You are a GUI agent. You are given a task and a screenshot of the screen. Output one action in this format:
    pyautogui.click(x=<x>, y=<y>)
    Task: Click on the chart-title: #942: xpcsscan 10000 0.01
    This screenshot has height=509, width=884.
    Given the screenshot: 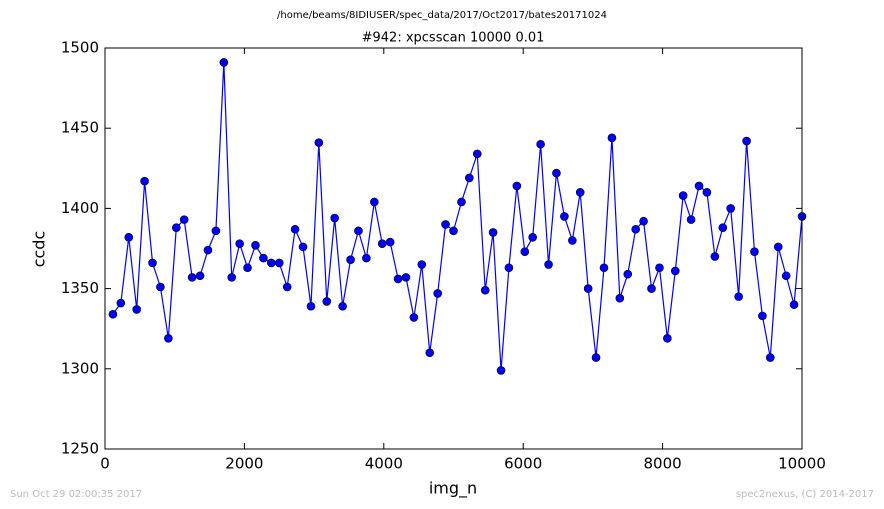 What is the action you would take?
    pyautogui.click(x=453, y=38)
    